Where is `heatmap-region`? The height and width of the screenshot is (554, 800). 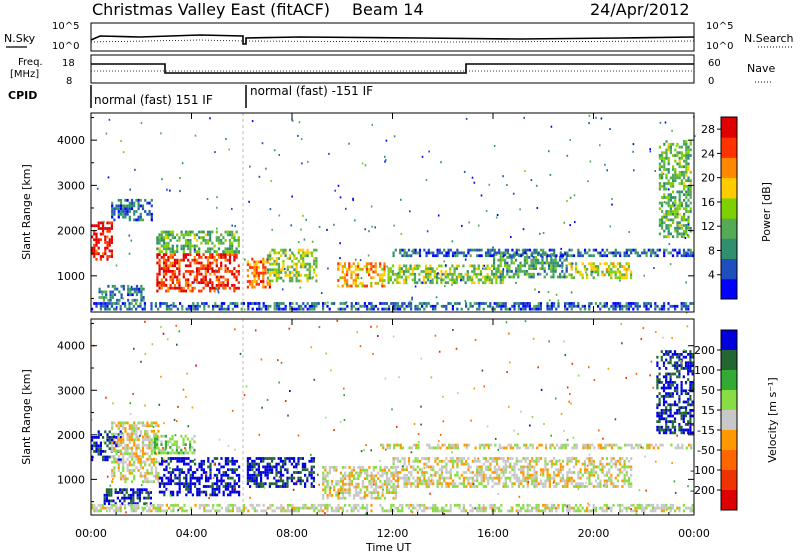
heatmap-region is located at coordinates (102, 241).